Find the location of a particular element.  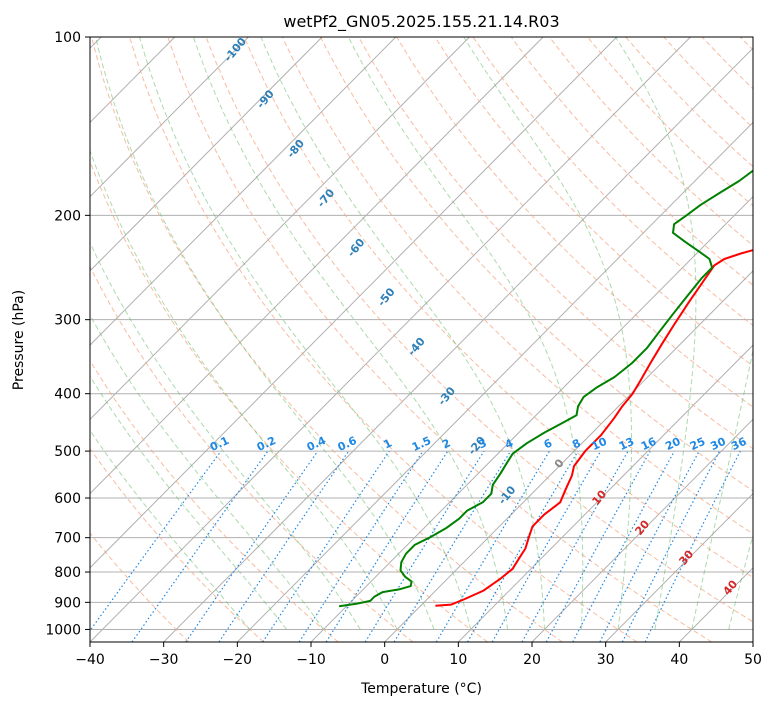

mixing-ratio-label: 13 is located at coordinates (626, 444).